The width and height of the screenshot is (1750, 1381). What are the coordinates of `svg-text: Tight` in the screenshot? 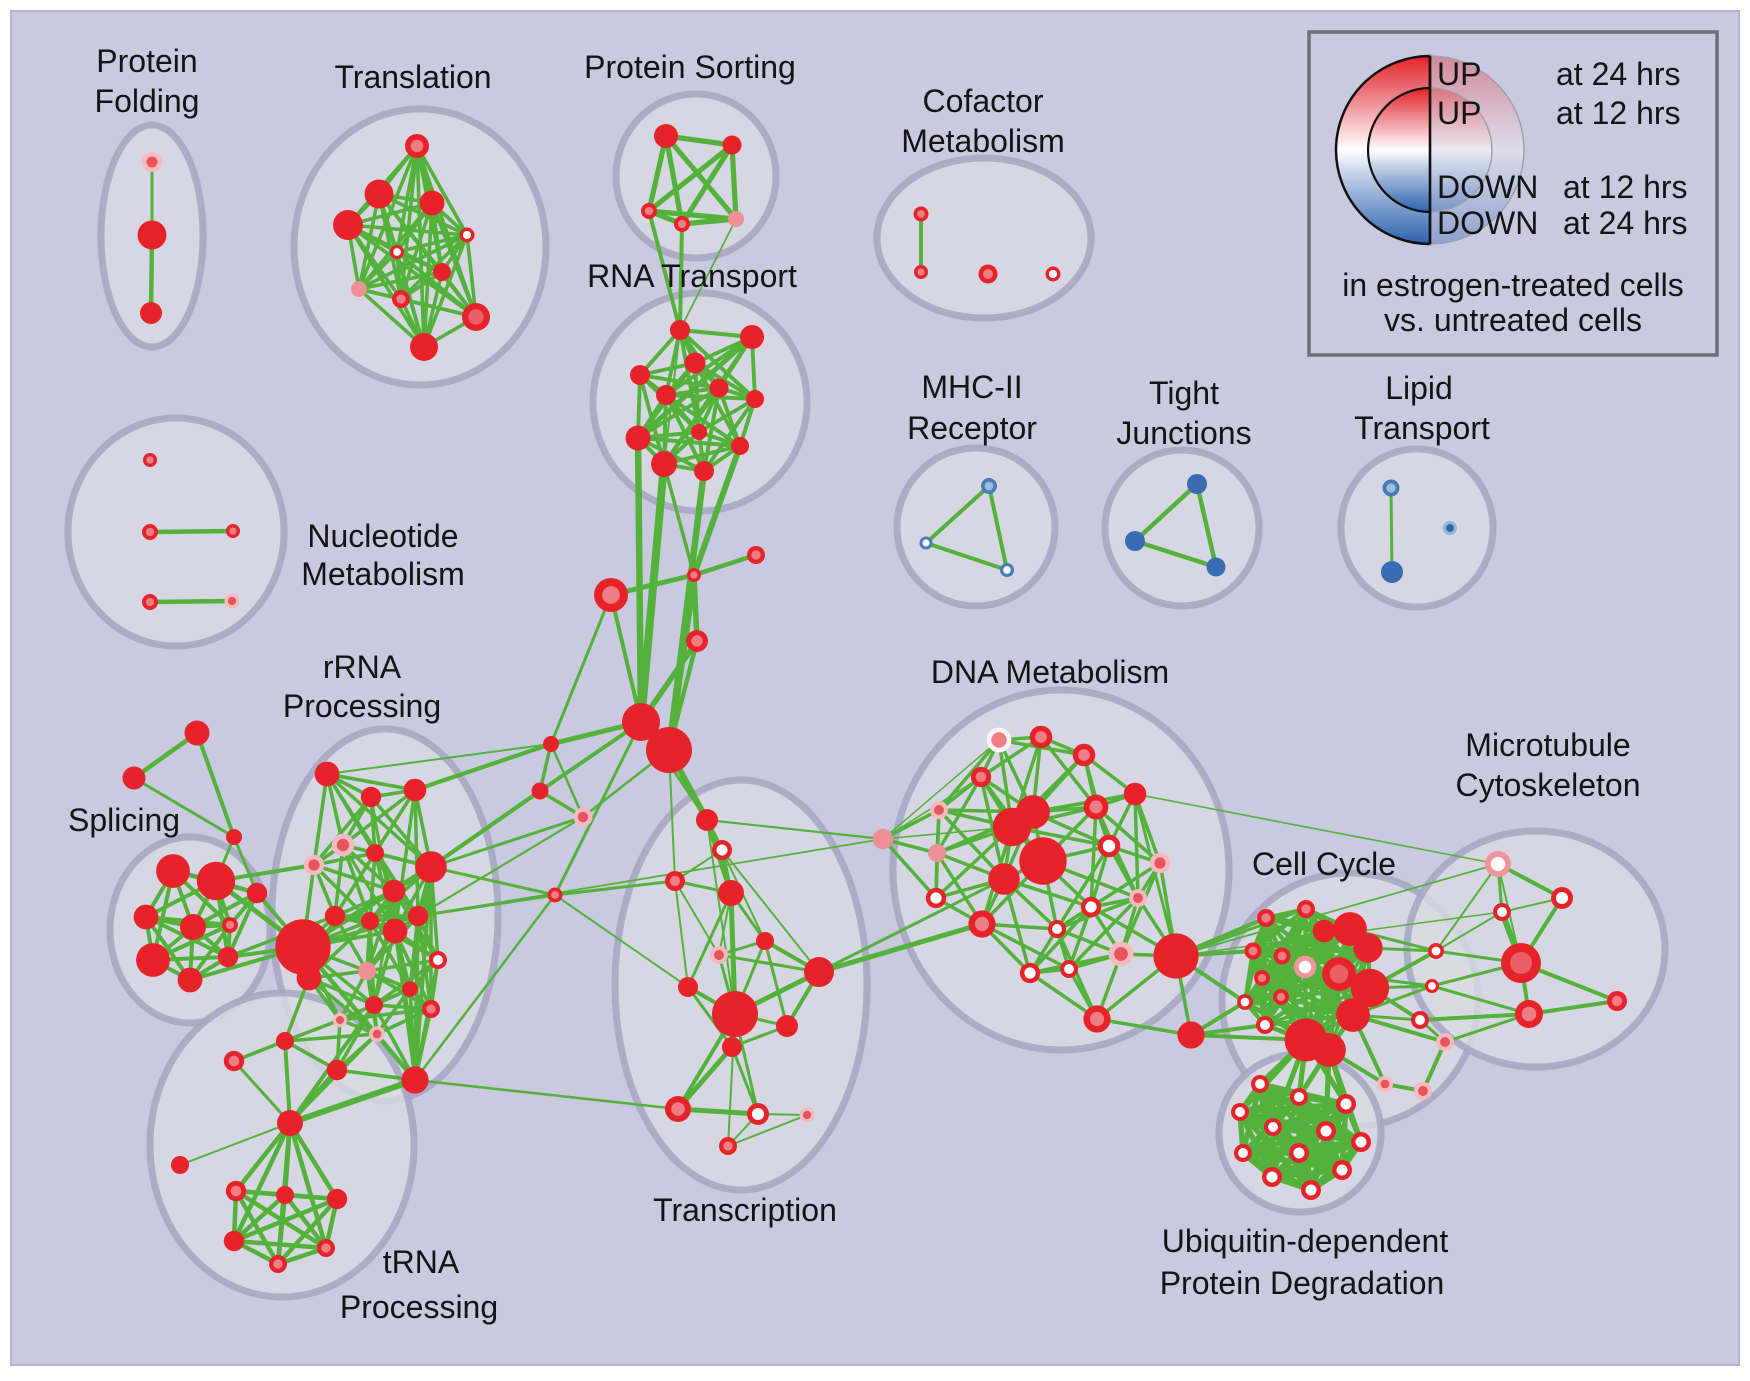 It's located at (1184, 393).